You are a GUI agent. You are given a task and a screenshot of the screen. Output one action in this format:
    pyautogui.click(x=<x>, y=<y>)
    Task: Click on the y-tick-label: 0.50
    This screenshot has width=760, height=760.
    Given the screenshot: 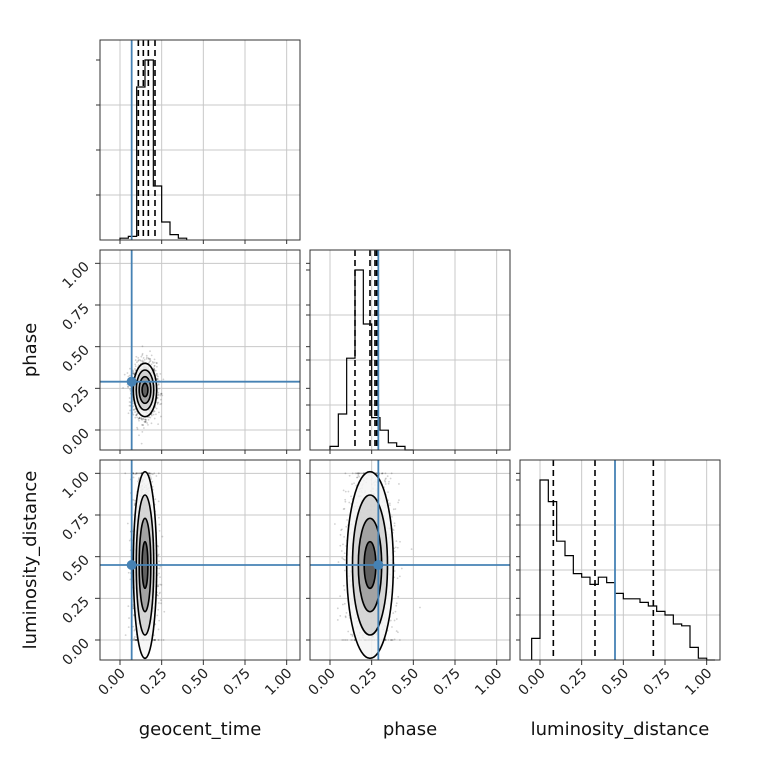 What is the action you would take?
    pyautogui.click(x=75, y=358)
    